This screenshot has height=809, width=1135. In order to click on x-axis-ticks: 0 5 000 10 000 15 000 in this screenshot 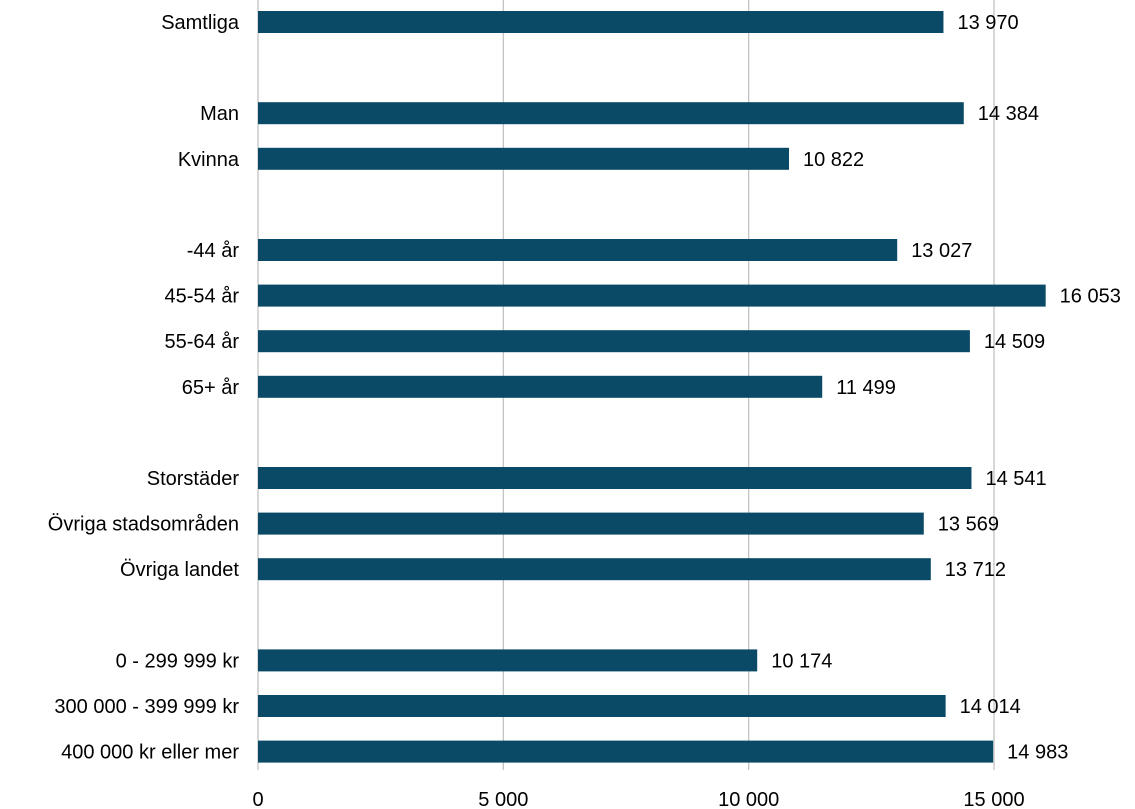, I will do `click(638, 799)`.